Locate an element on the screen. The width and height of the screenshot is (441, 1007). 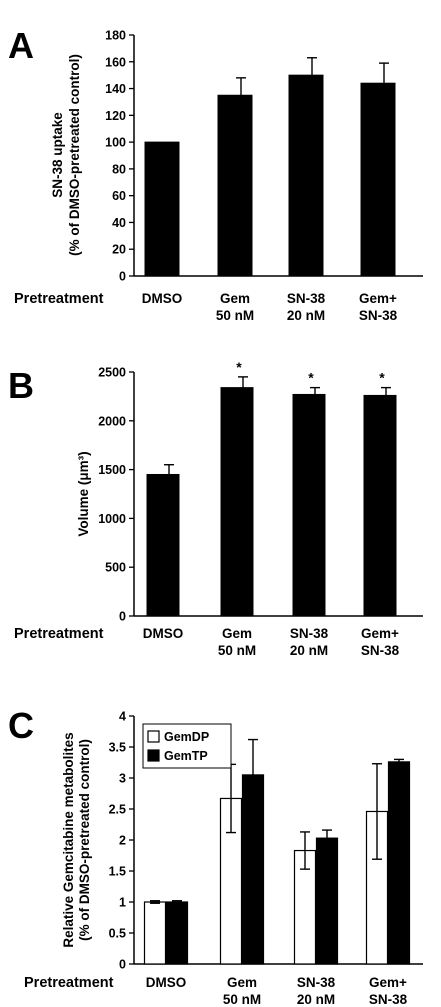
y-tick-label: 2.5 is located at coordinates (117, 810).